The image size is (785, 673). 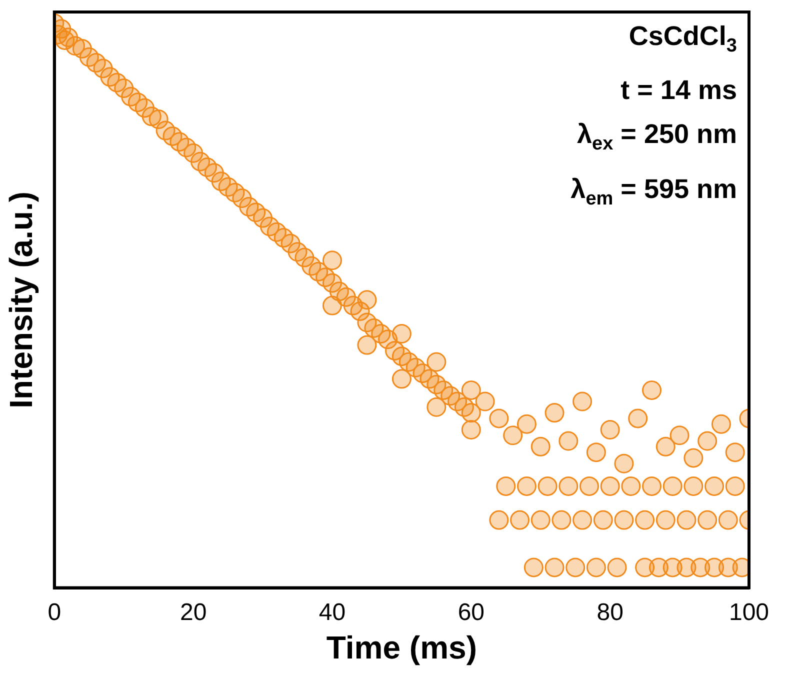 What do you see at coordinates (678, 91) in the screenshot?
I see `annotation: t = 14 ms` at bounding box center [678, 91].